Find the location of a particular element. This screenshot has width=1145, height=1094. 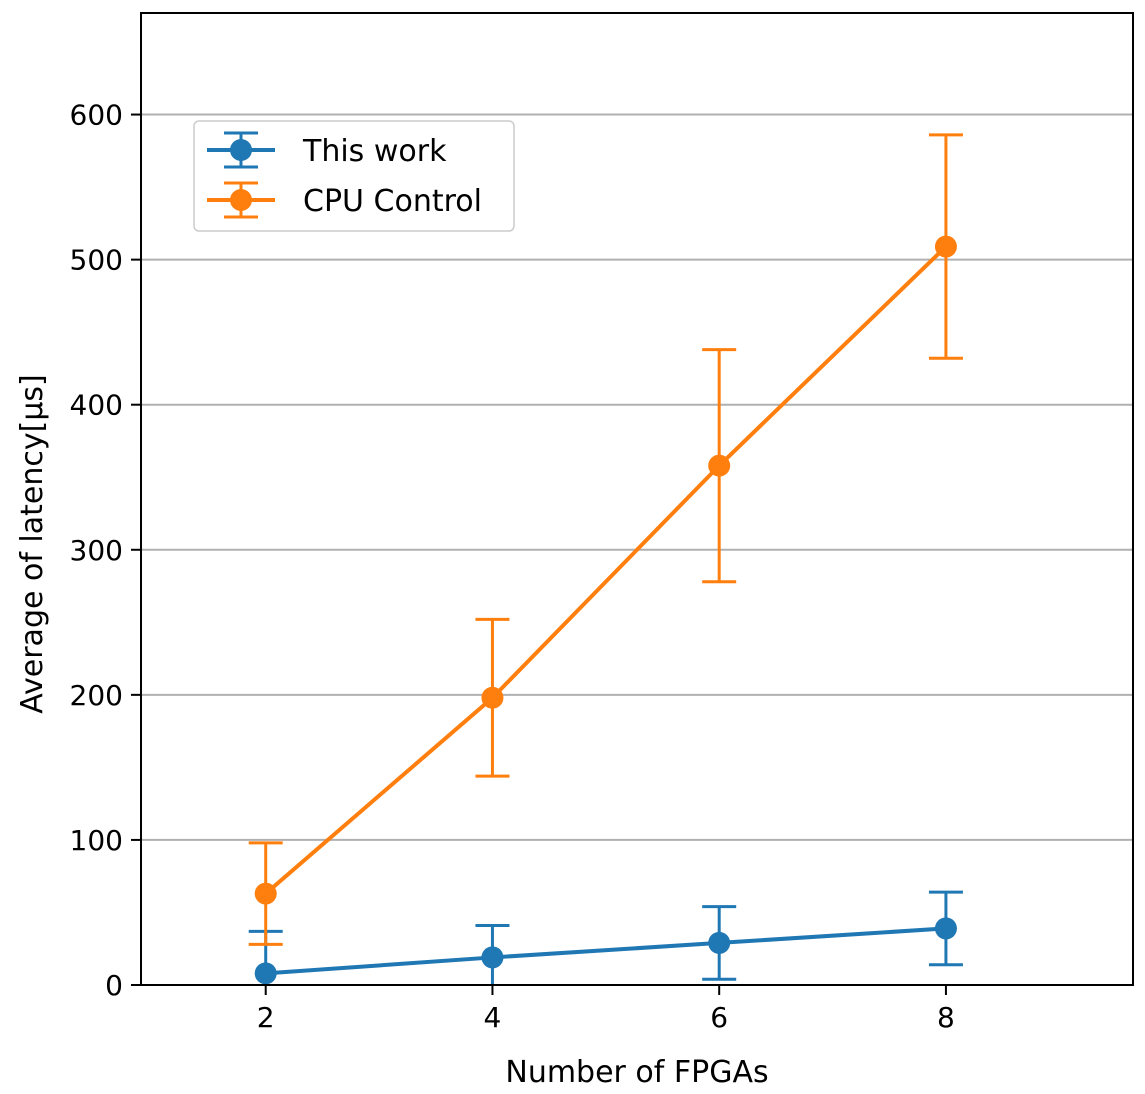

legend-entry-cpu-control: CPU Control is located at coordinates (344, 200).